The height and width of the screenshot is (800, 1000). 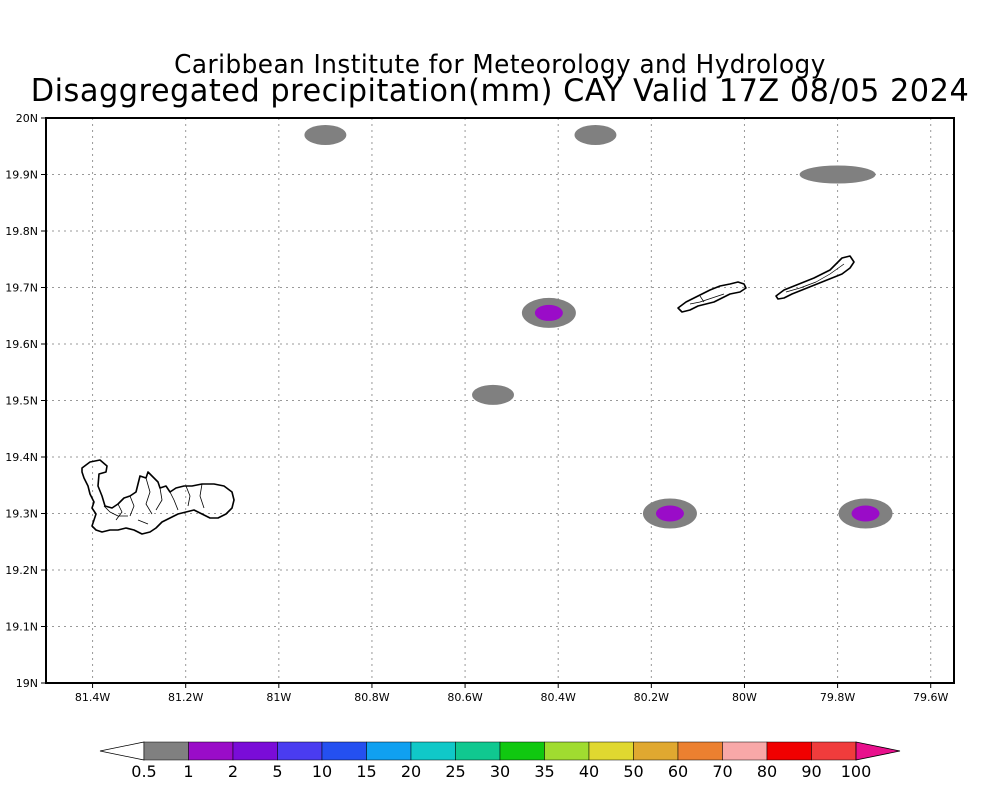 I want to click on x-tick-label: 80.6W, so click(x=464, y=697).